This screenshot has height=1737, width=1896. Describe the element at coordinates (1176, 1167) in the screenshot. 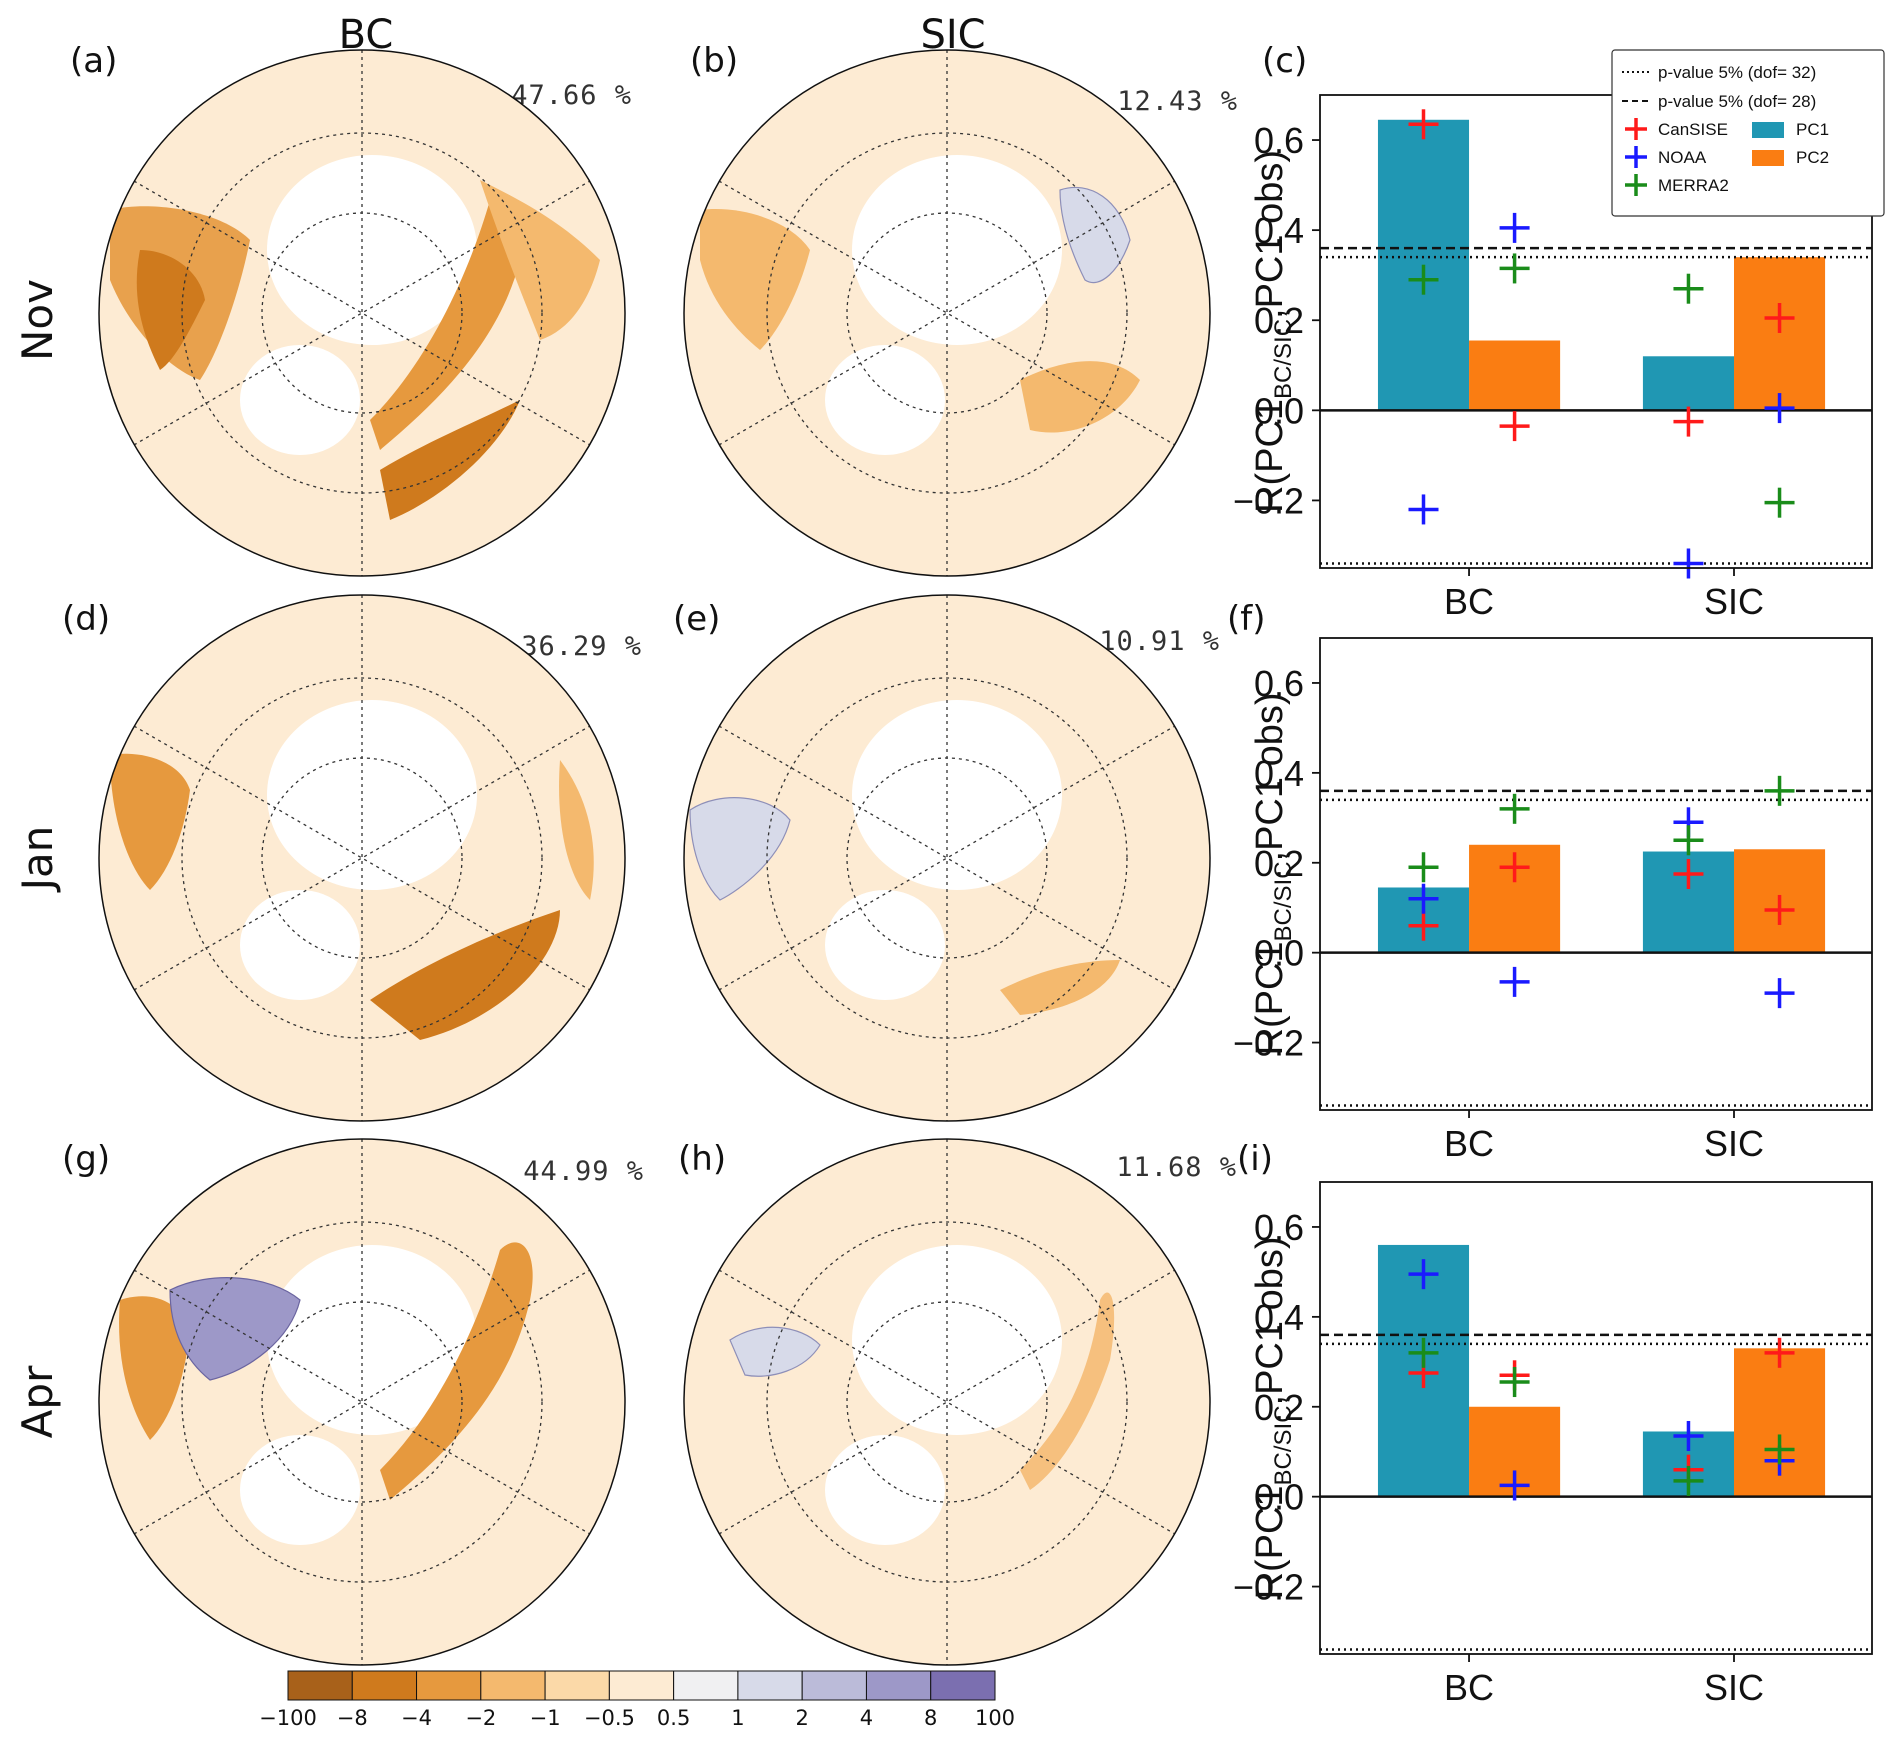

I see `variance-label-h: 11.68 %` at that location.